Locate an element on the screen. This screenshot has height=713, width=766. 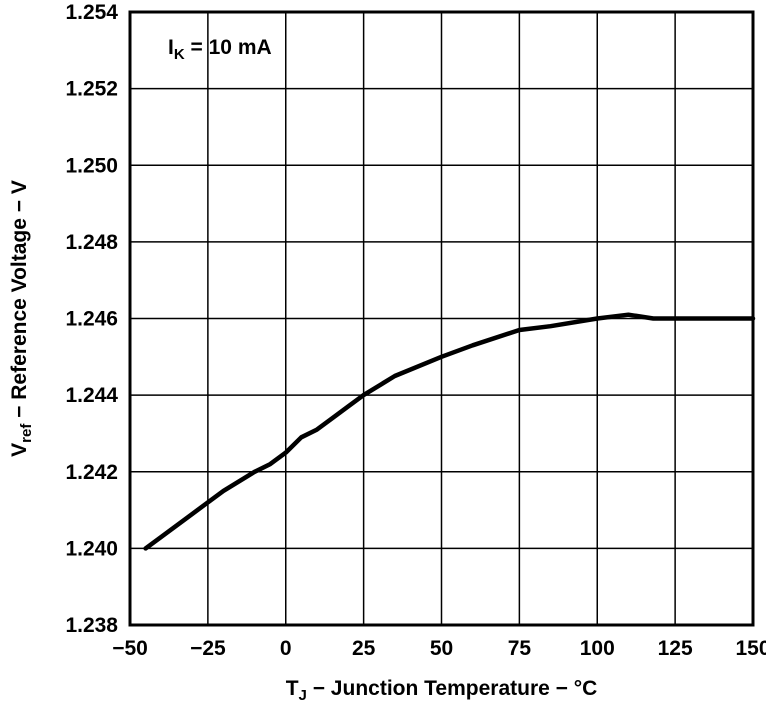
y-tick-label: 1.248 is located at coordinates (91, 242).